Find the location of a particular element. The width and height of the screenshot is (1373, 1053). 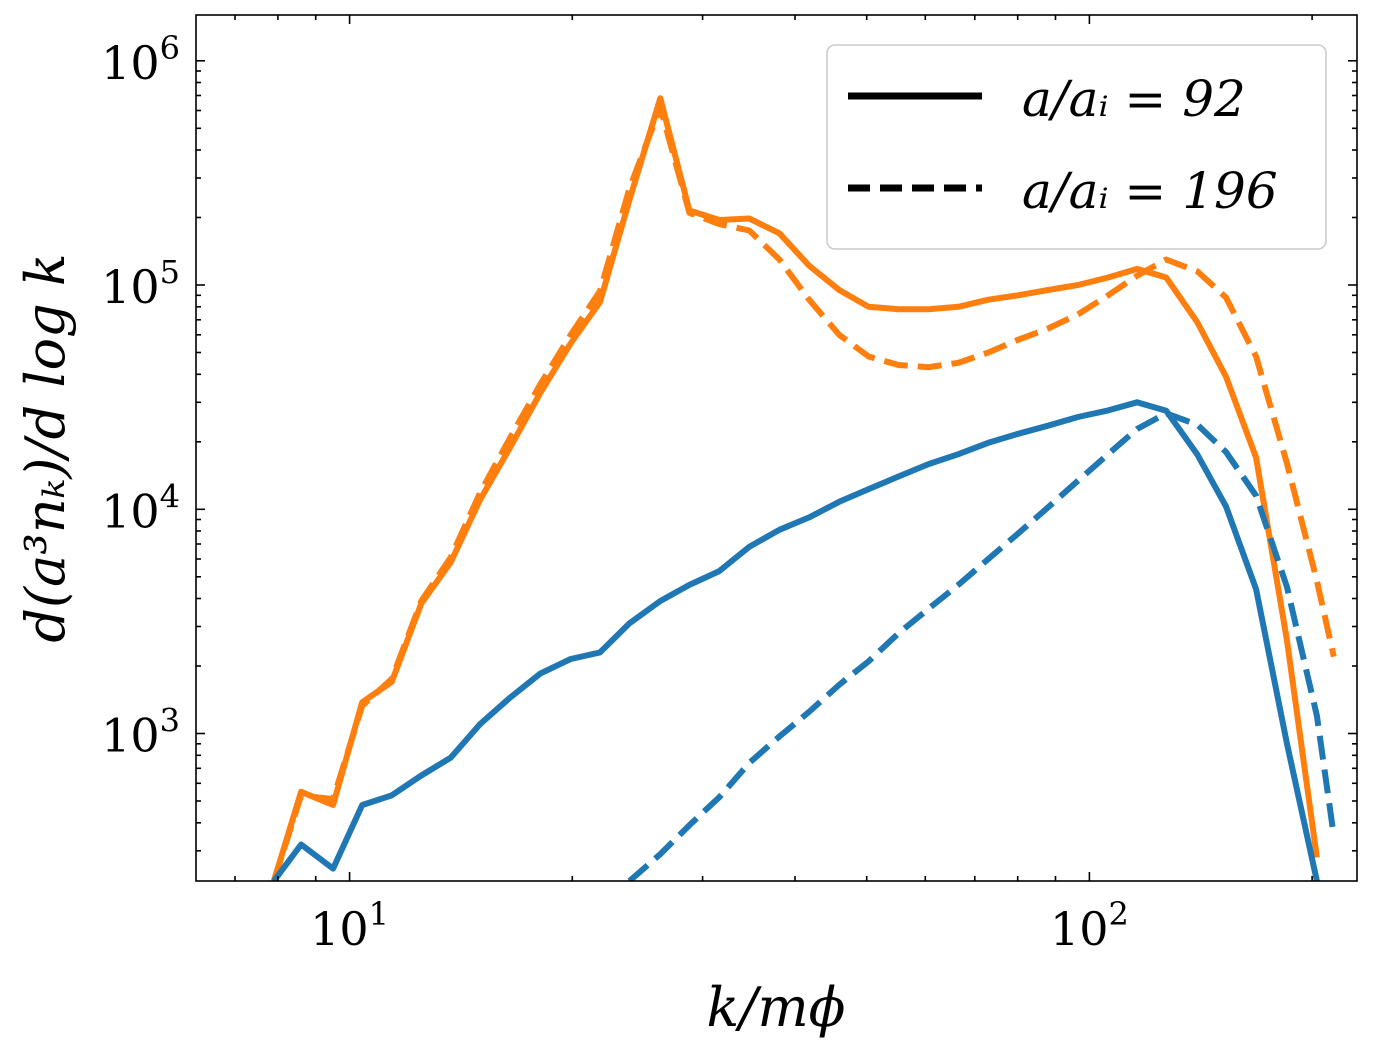

x-tick-label: 10² is located at coordinates (1089, 925).